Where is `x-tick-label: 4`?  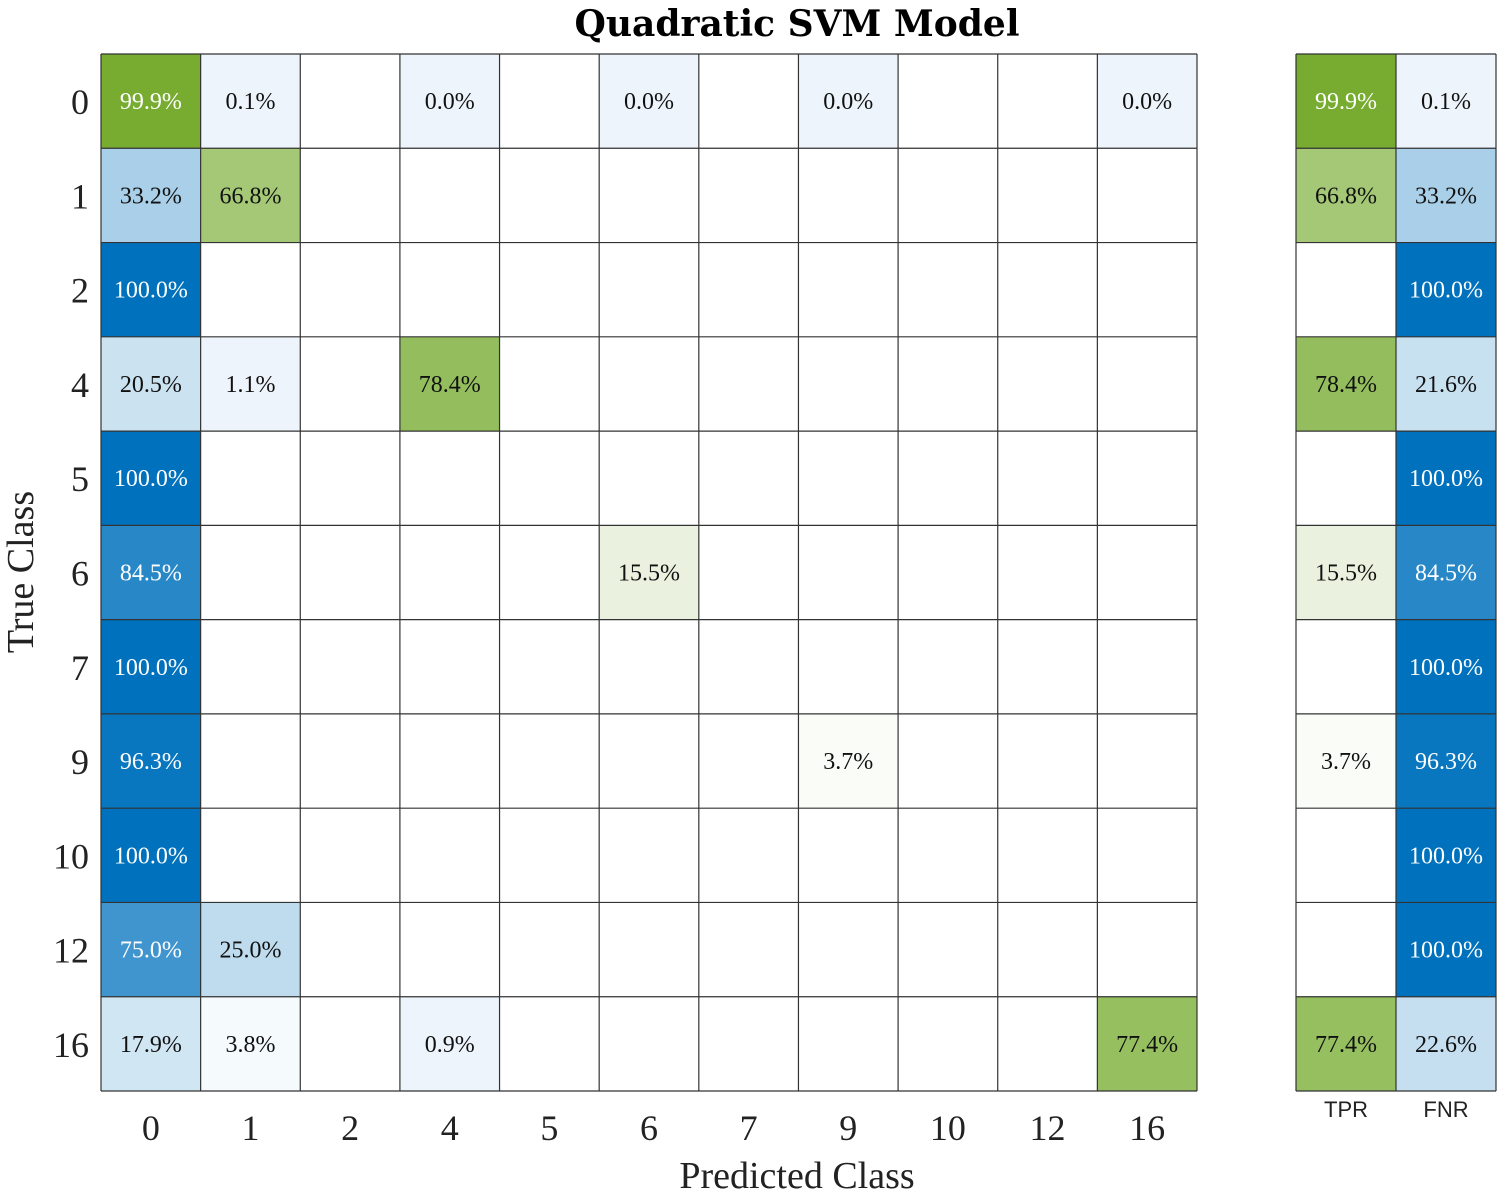
x-tick-label: 4 is located at coordinates (450, 1128).